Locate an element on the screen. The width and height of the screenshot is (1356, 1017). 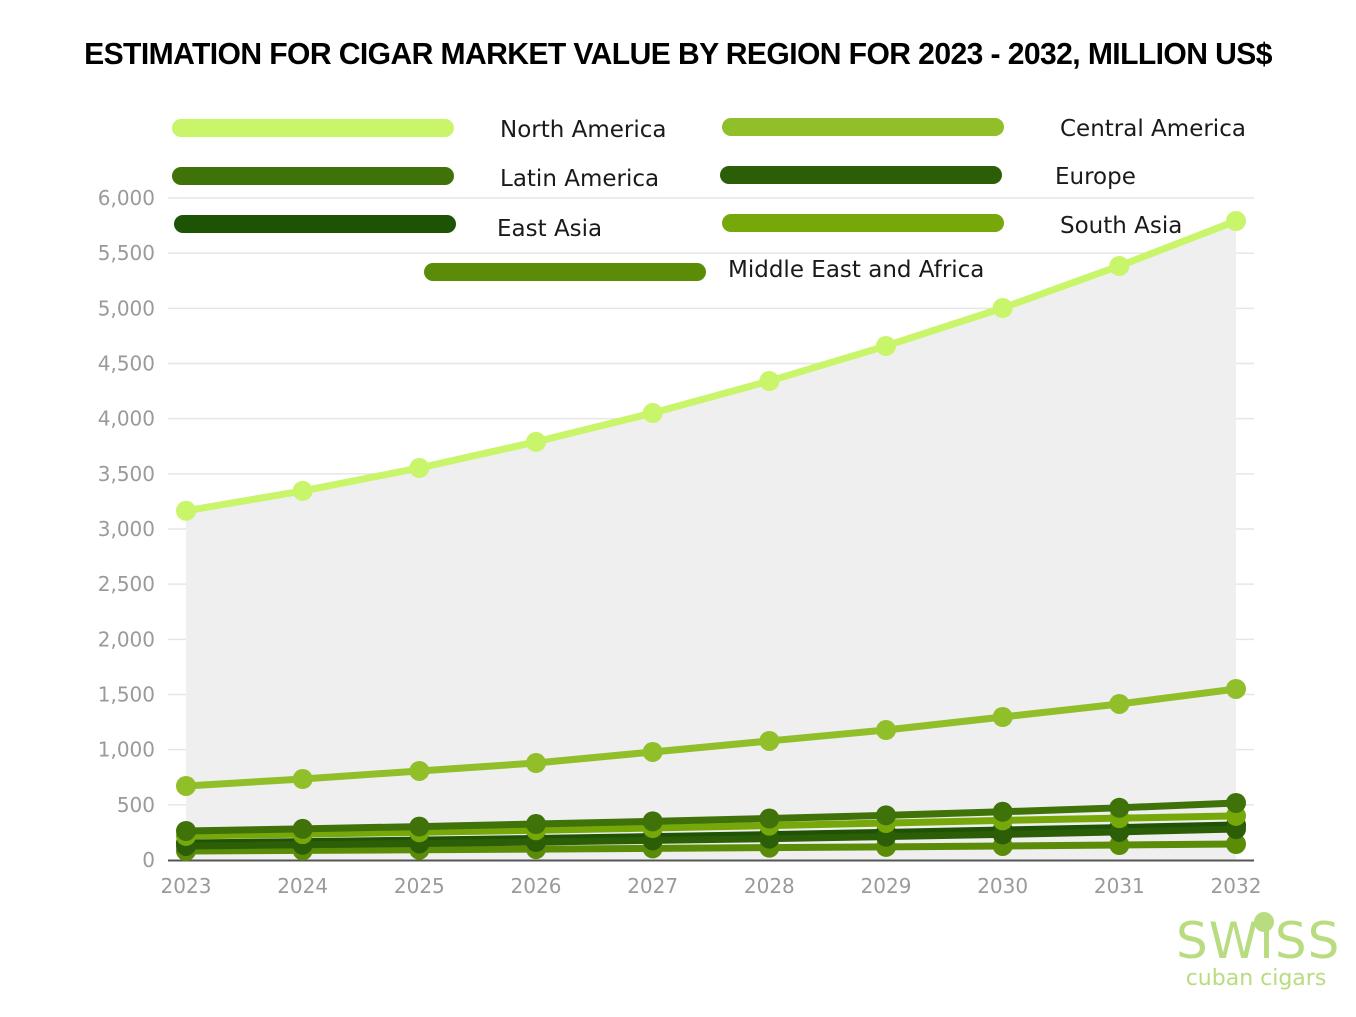
legend-item-latin-america: Latin America is located at coordinates (415, 179).